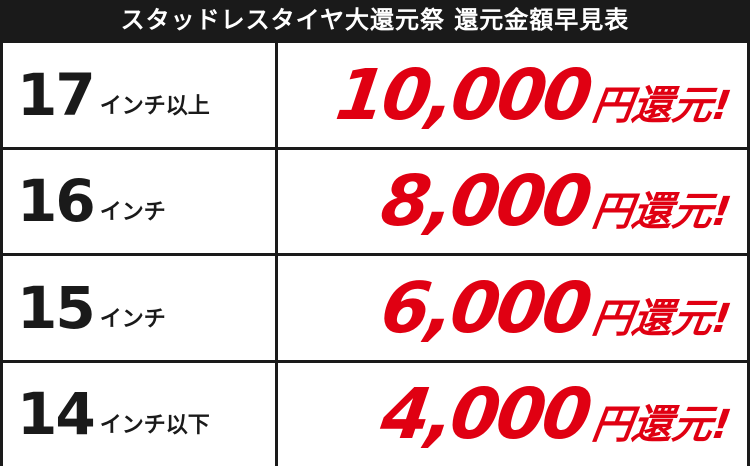  I want to click on amount-cell: 8,000 円還元!, so click(512, 201).